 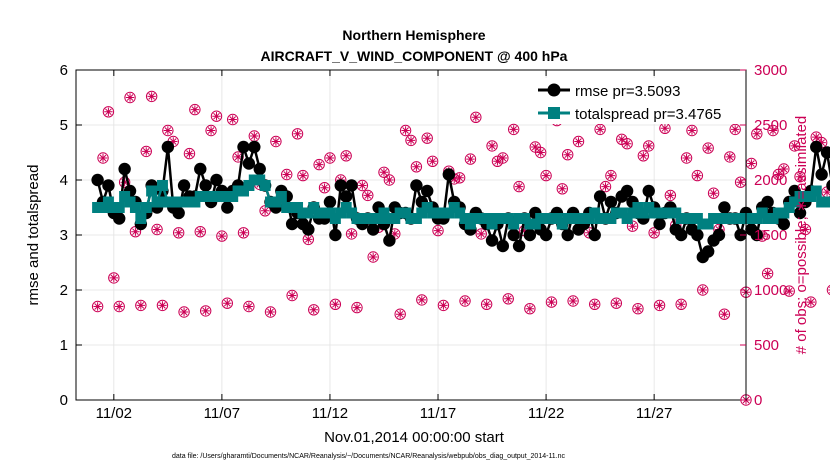 I want to click on legend: rmse pr=3.5093 totalspread pr=3.4765, so click(x=635, y=101).